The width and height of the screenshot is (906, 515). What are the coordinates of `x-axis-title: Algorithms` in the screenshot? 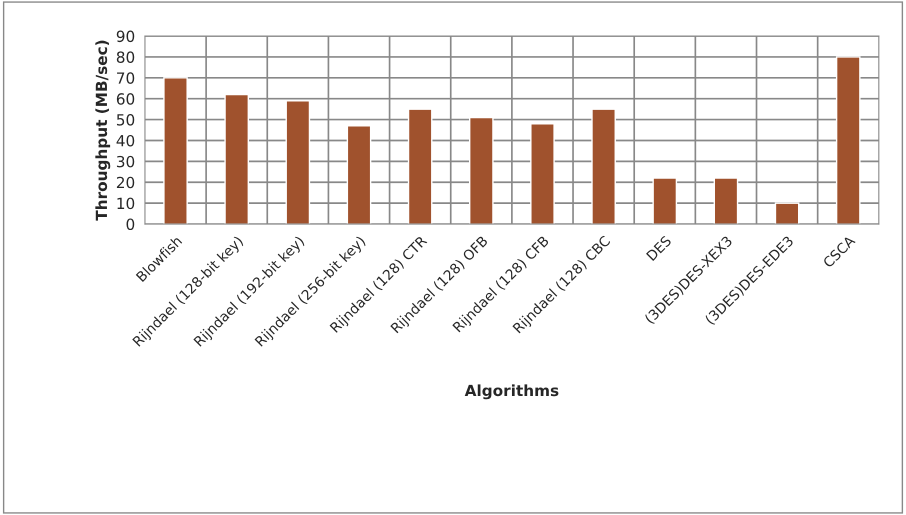 It's located at (511, 392).